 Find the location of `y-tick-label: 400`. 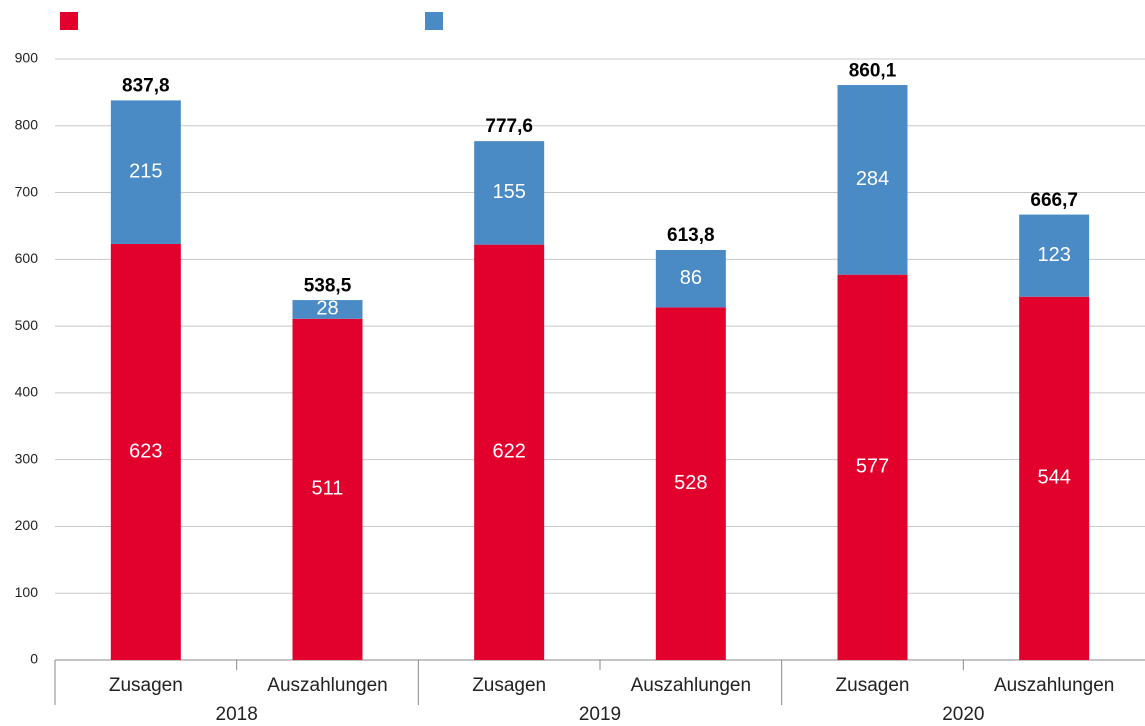

y-tick-label: 400 is located at coordinates (27, 392).